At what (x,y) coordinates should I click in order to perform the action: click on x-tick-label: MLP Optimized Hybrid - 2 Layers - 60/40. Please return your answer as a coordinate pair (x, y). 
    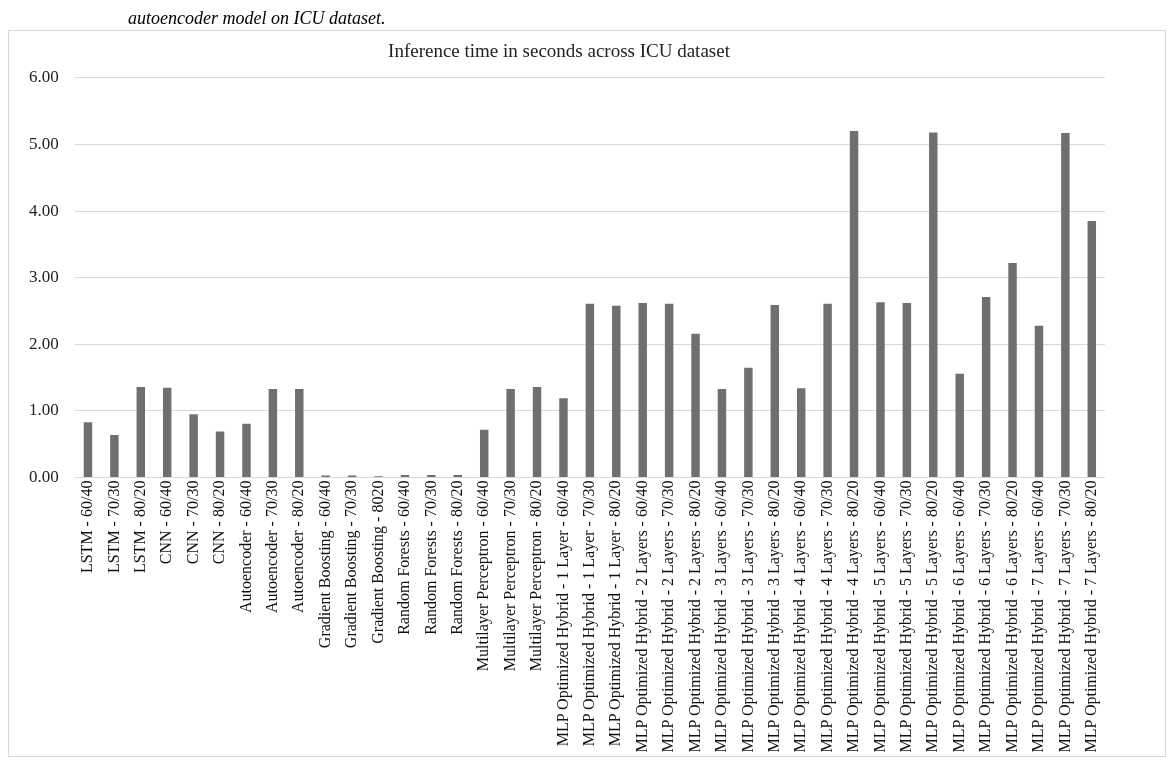
    Looking at the image, I should click on (641, 616).